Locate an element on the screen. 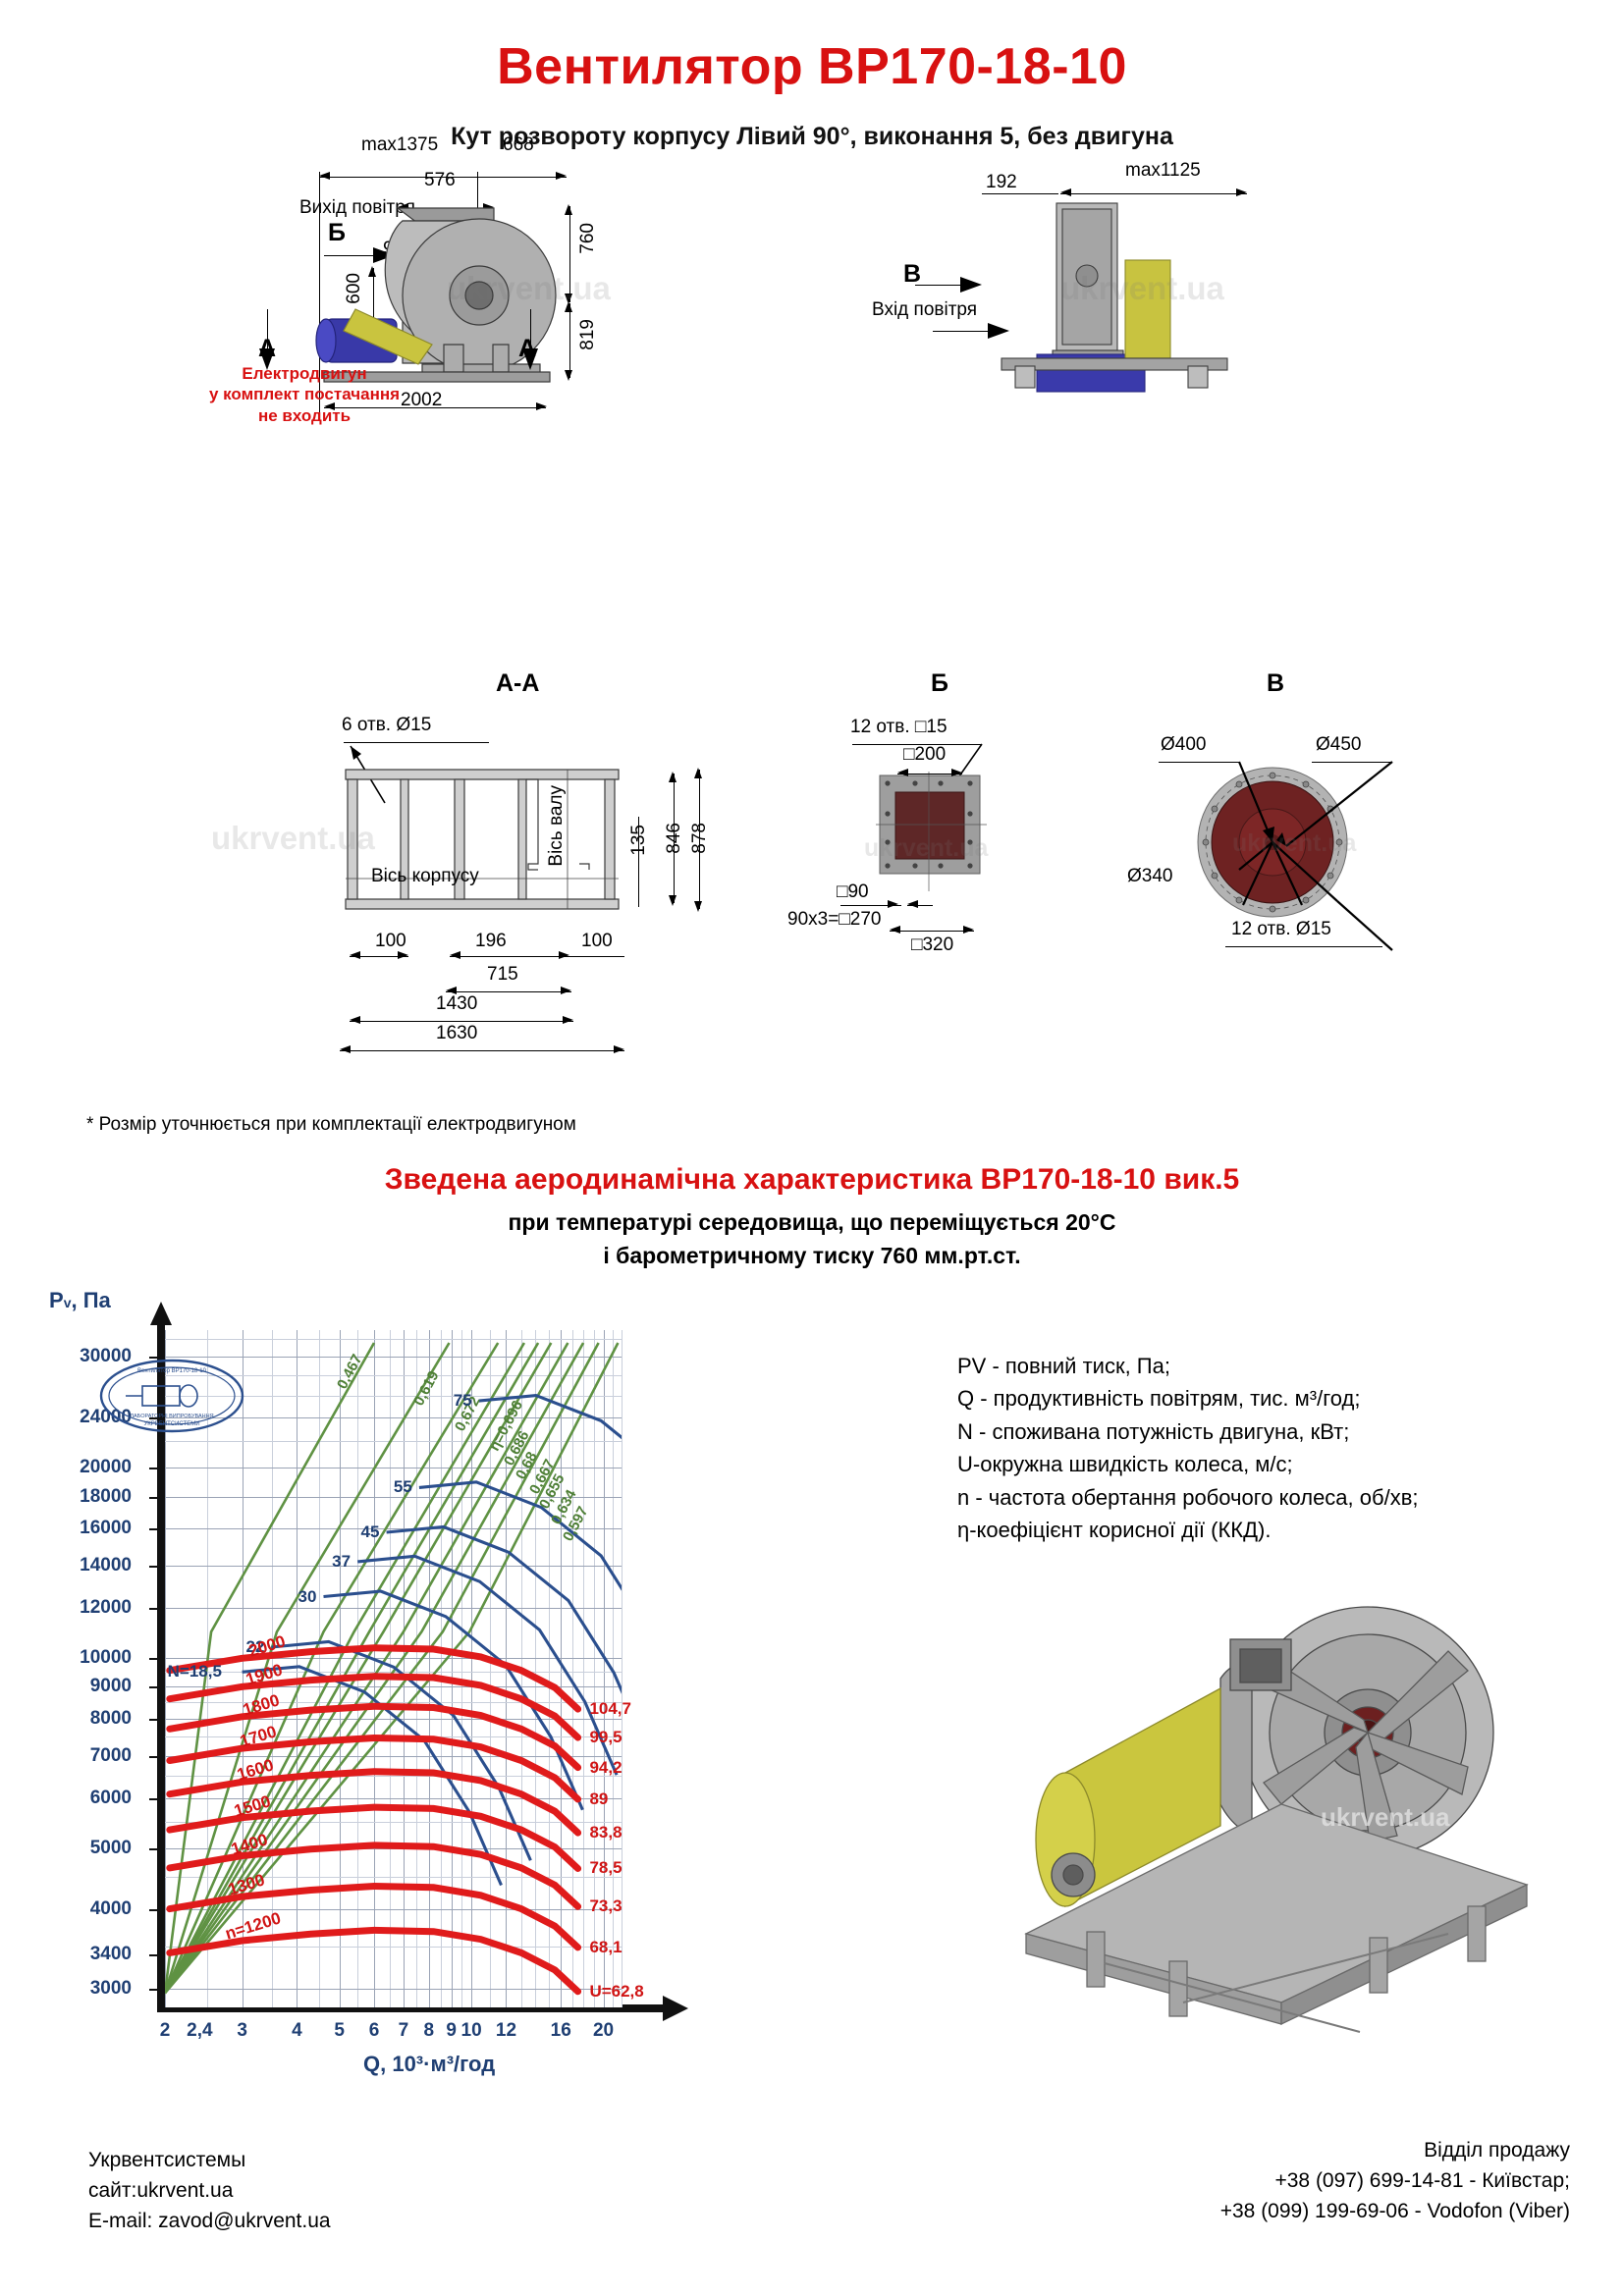 This screenshot has height=2296, width=1624. u-velocity-label: 99,5 is located at coordinates (606, 1737).